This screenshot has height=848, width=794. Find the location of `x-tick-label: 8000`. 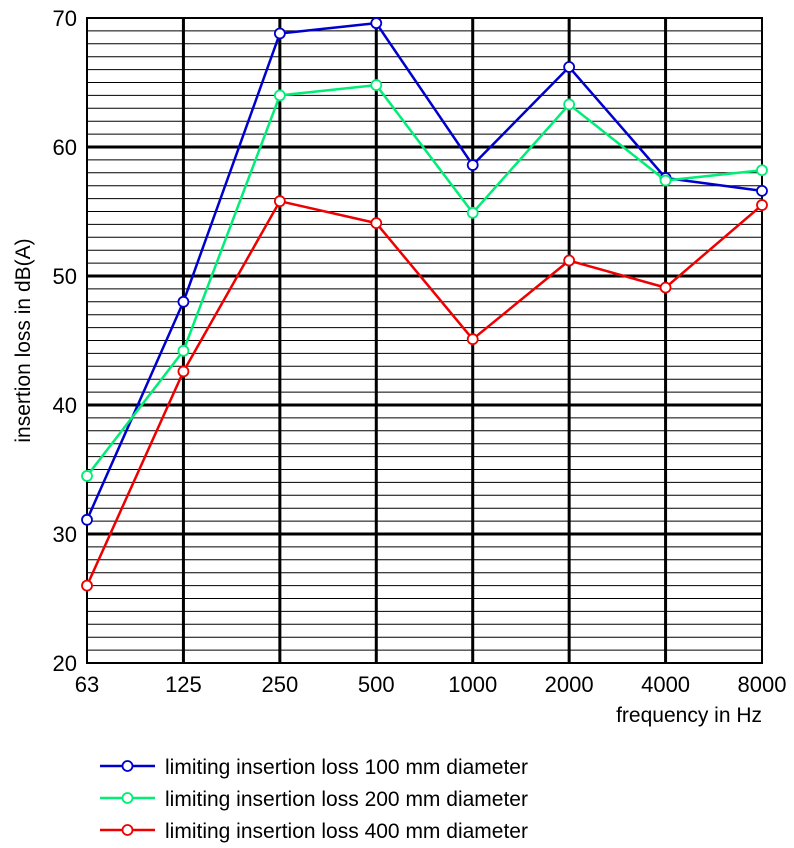

x-tick-label: 8000 is located at coordinates (762, 684).